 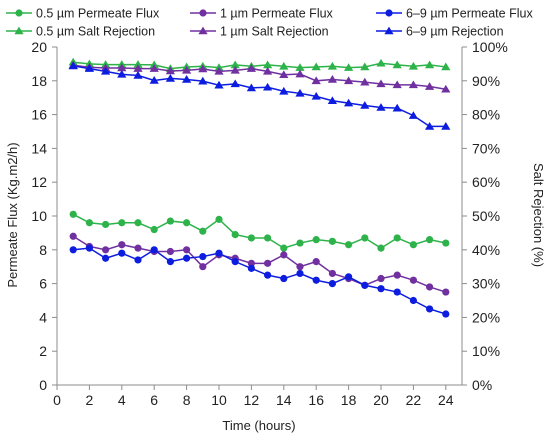 I want to click on y2-tick-label: 40%, so click(x=486, y=250).